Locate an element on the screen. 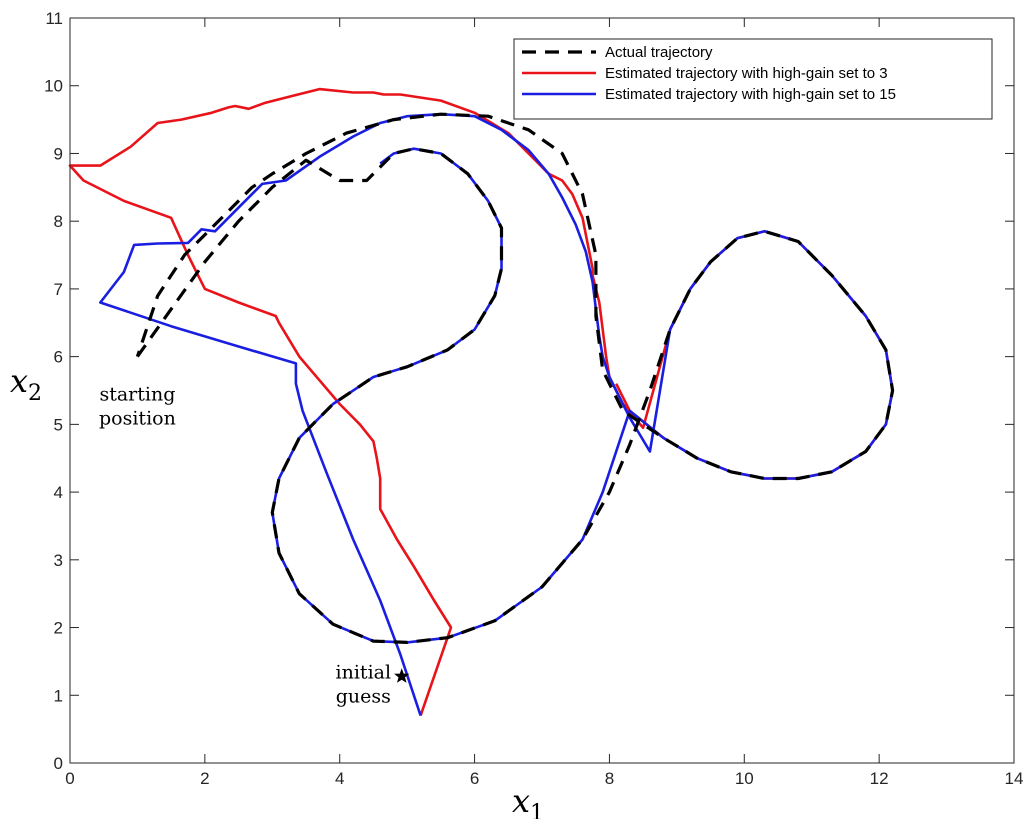 The image size is (1029, 819). y-tick-label: 9 is located at coordinates (58, 153).